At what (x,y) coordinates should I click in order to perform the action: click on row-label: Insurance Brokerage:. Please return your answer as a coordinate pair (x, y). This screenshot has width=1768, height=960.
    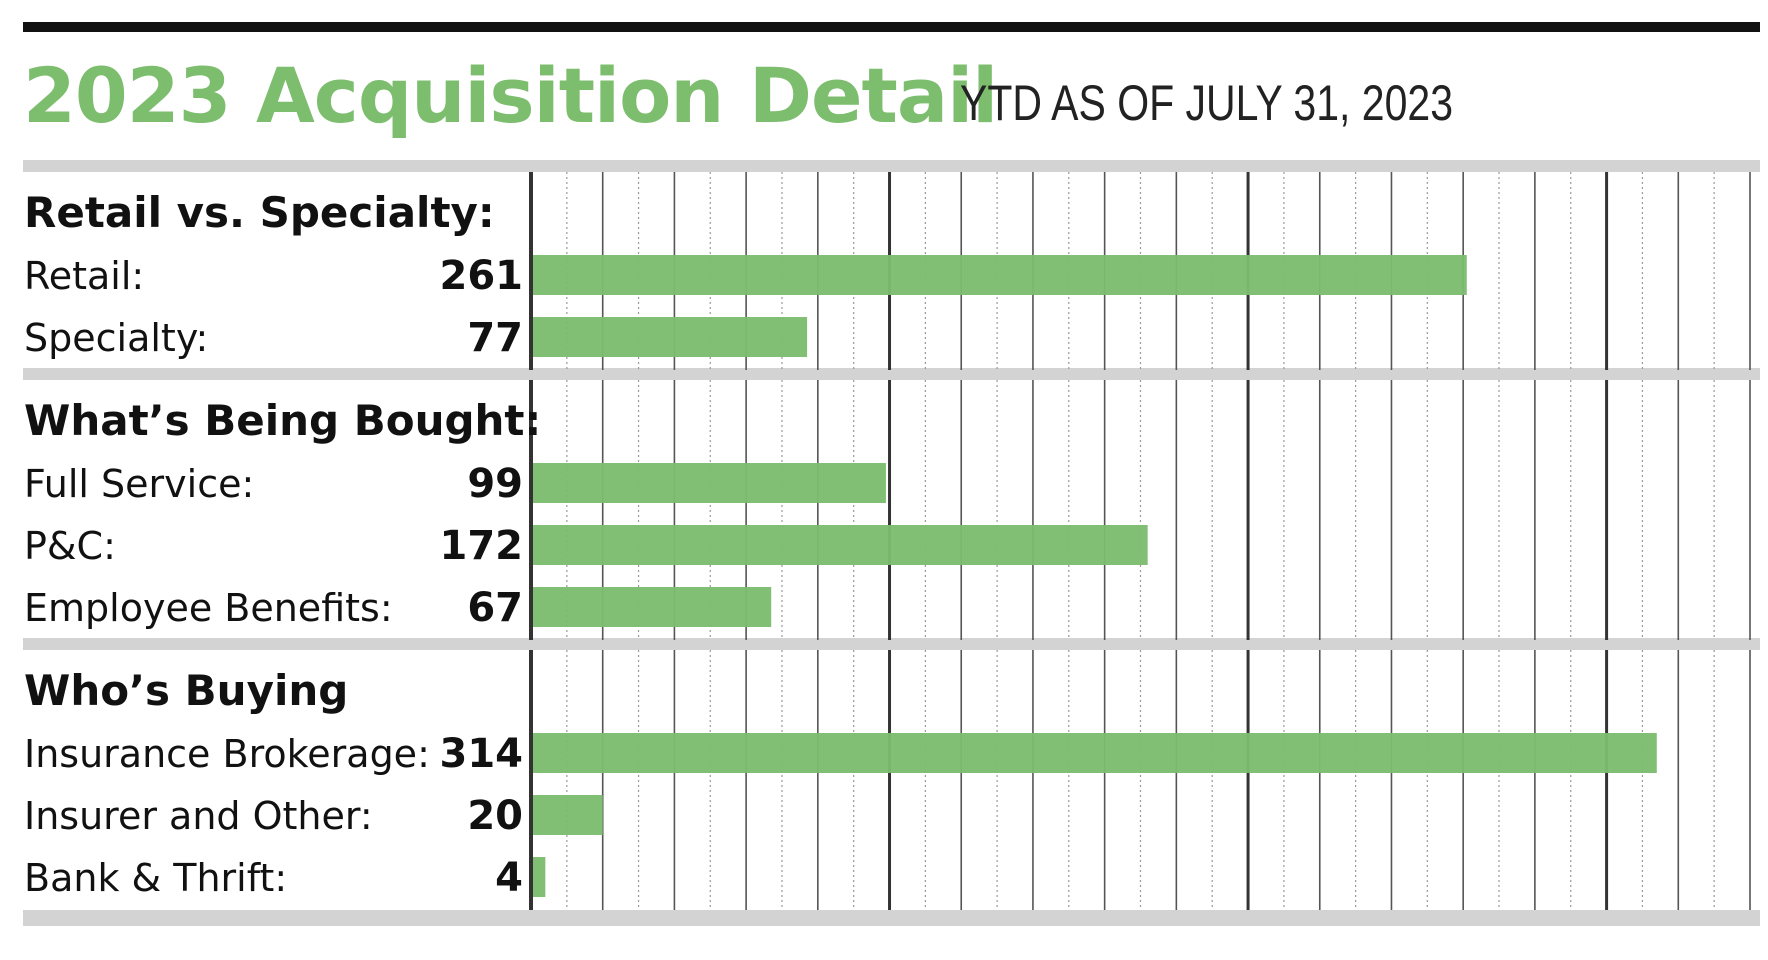
    Looking at the image, I should click on (227, 754).